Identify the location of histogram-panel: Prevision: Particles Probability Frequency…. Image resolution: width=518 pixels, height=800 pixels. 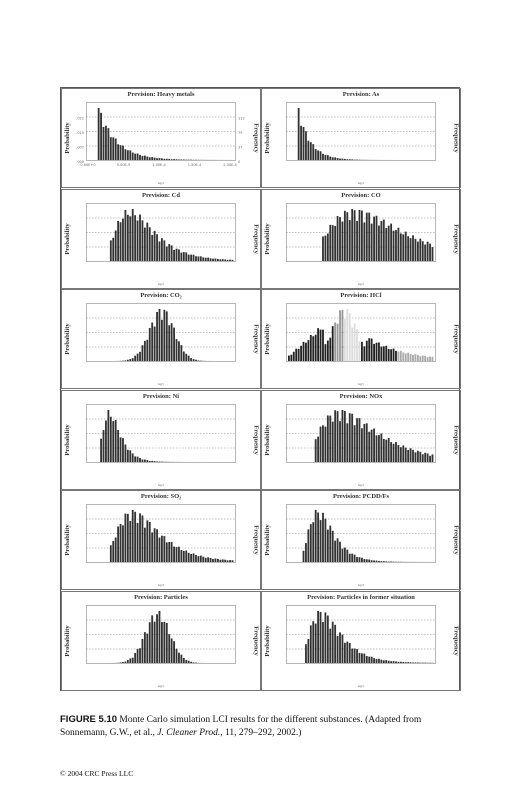
(161, 641).